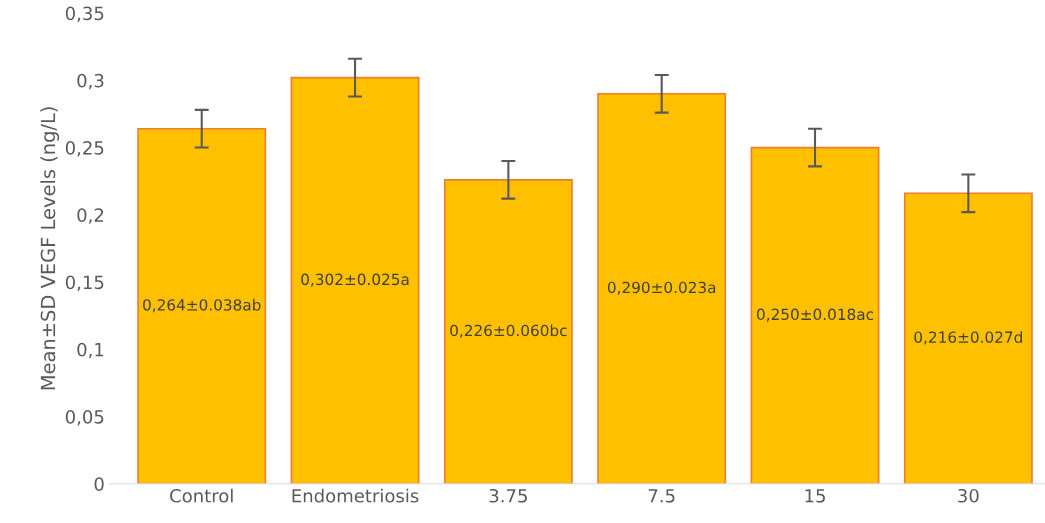  I want to click on data-label: 0,250±0.018ac, so click(815, 315).